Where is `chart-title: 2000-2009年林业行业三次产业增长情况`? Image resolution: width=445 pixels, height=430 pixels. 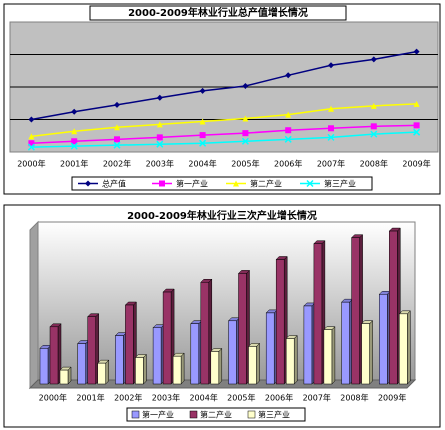 chart-title: 2000-2009年林业行业三次产业增长情况 is located at coordinates (222, 215).